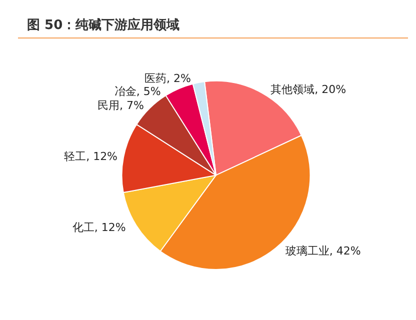 Image resolution: width=416 pixels, height=320 pixels. What do you see at coordinates (91, 156) in the screenshot?
I see `slice-label: 轻工, 12%` at bounding box center [91, 156].